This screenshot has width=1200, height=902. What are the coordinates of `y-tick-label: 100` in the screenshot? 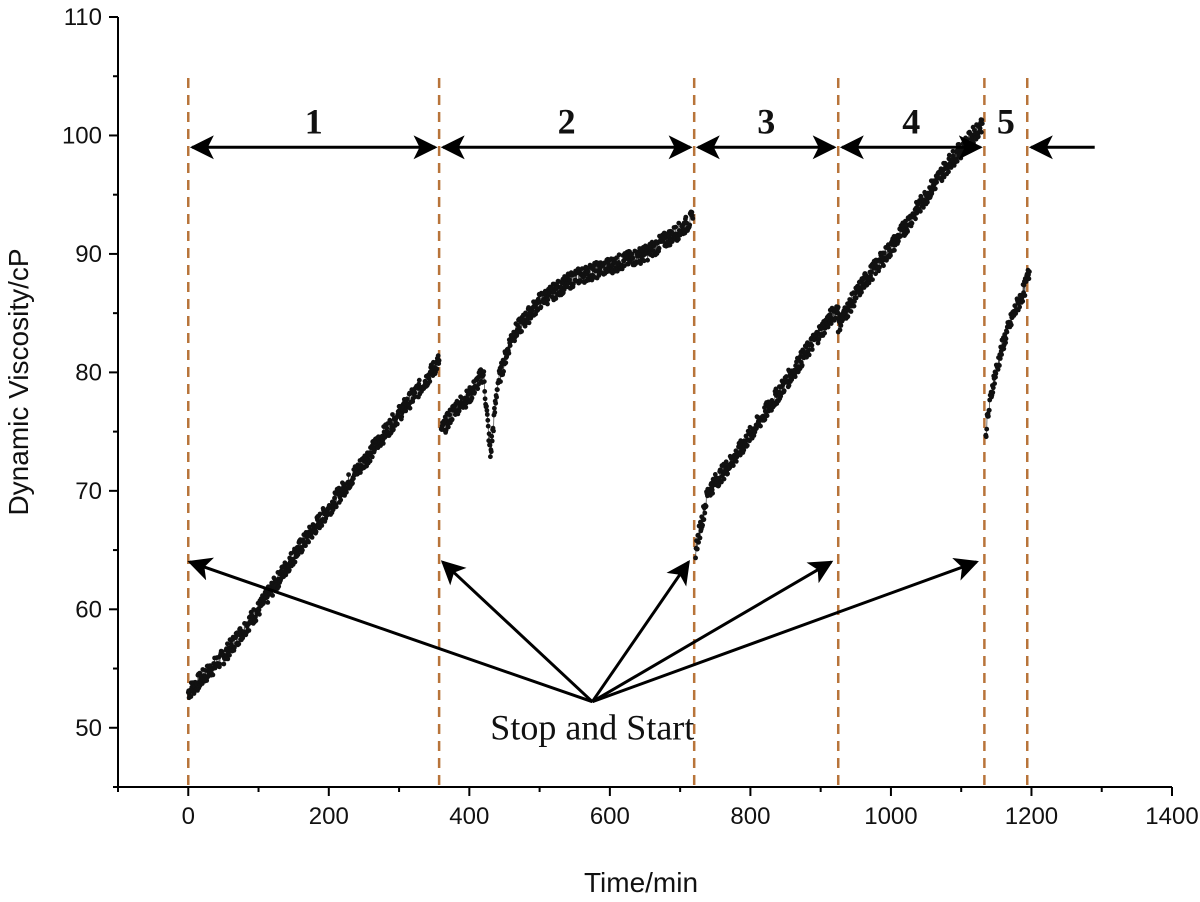 It's located at (82, 135).